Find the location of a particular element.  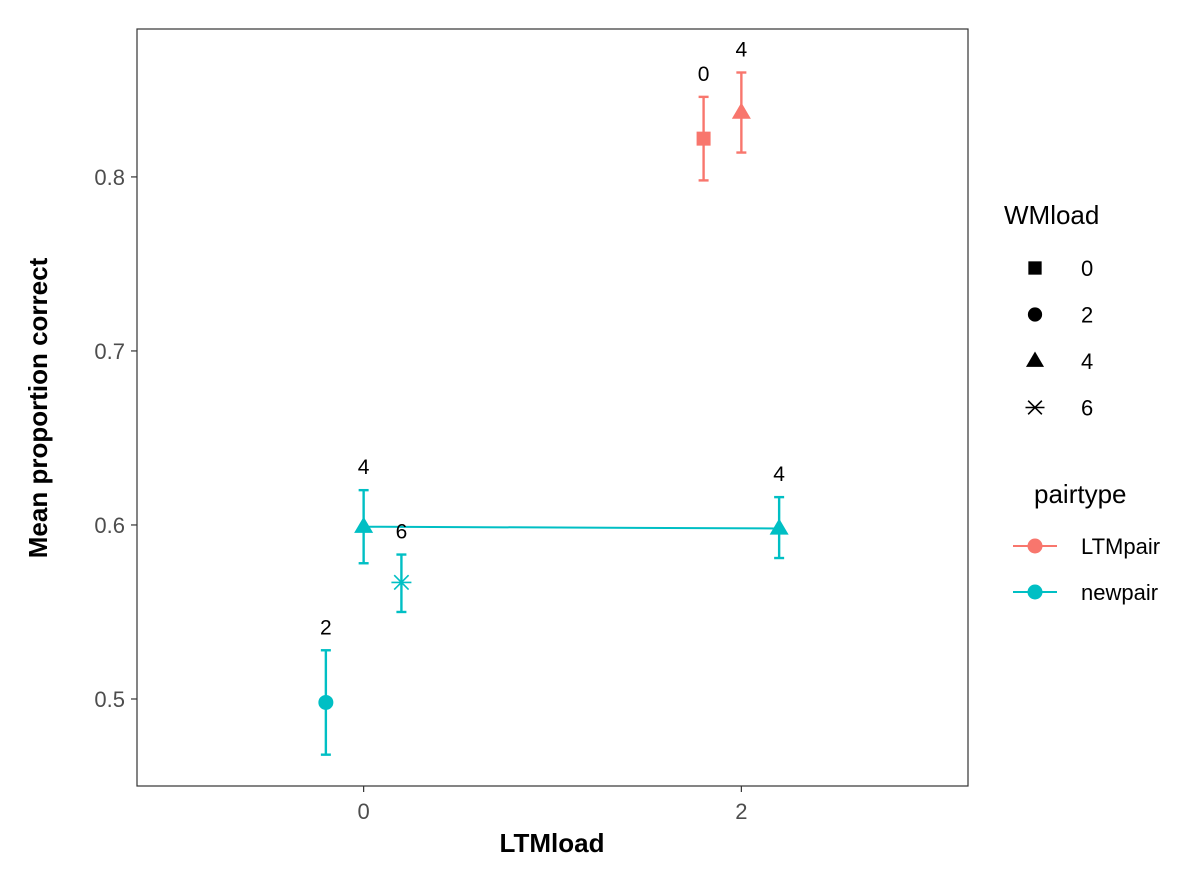

y-axis: 0.5 0.6 0.7 0.8 is located at coordinates (115, 438).